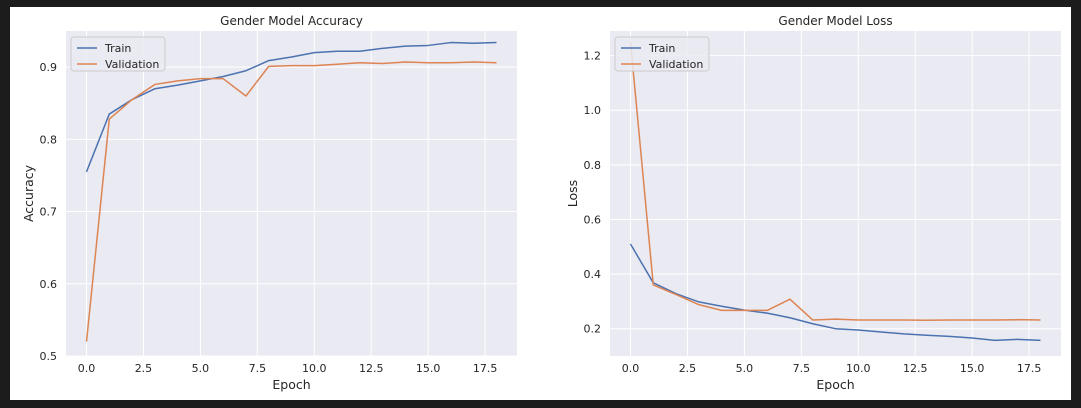 The height and width of the screenshot is (408, 1081). I want to click on loss-y-tick-label: 0.8, so click(593, 165).